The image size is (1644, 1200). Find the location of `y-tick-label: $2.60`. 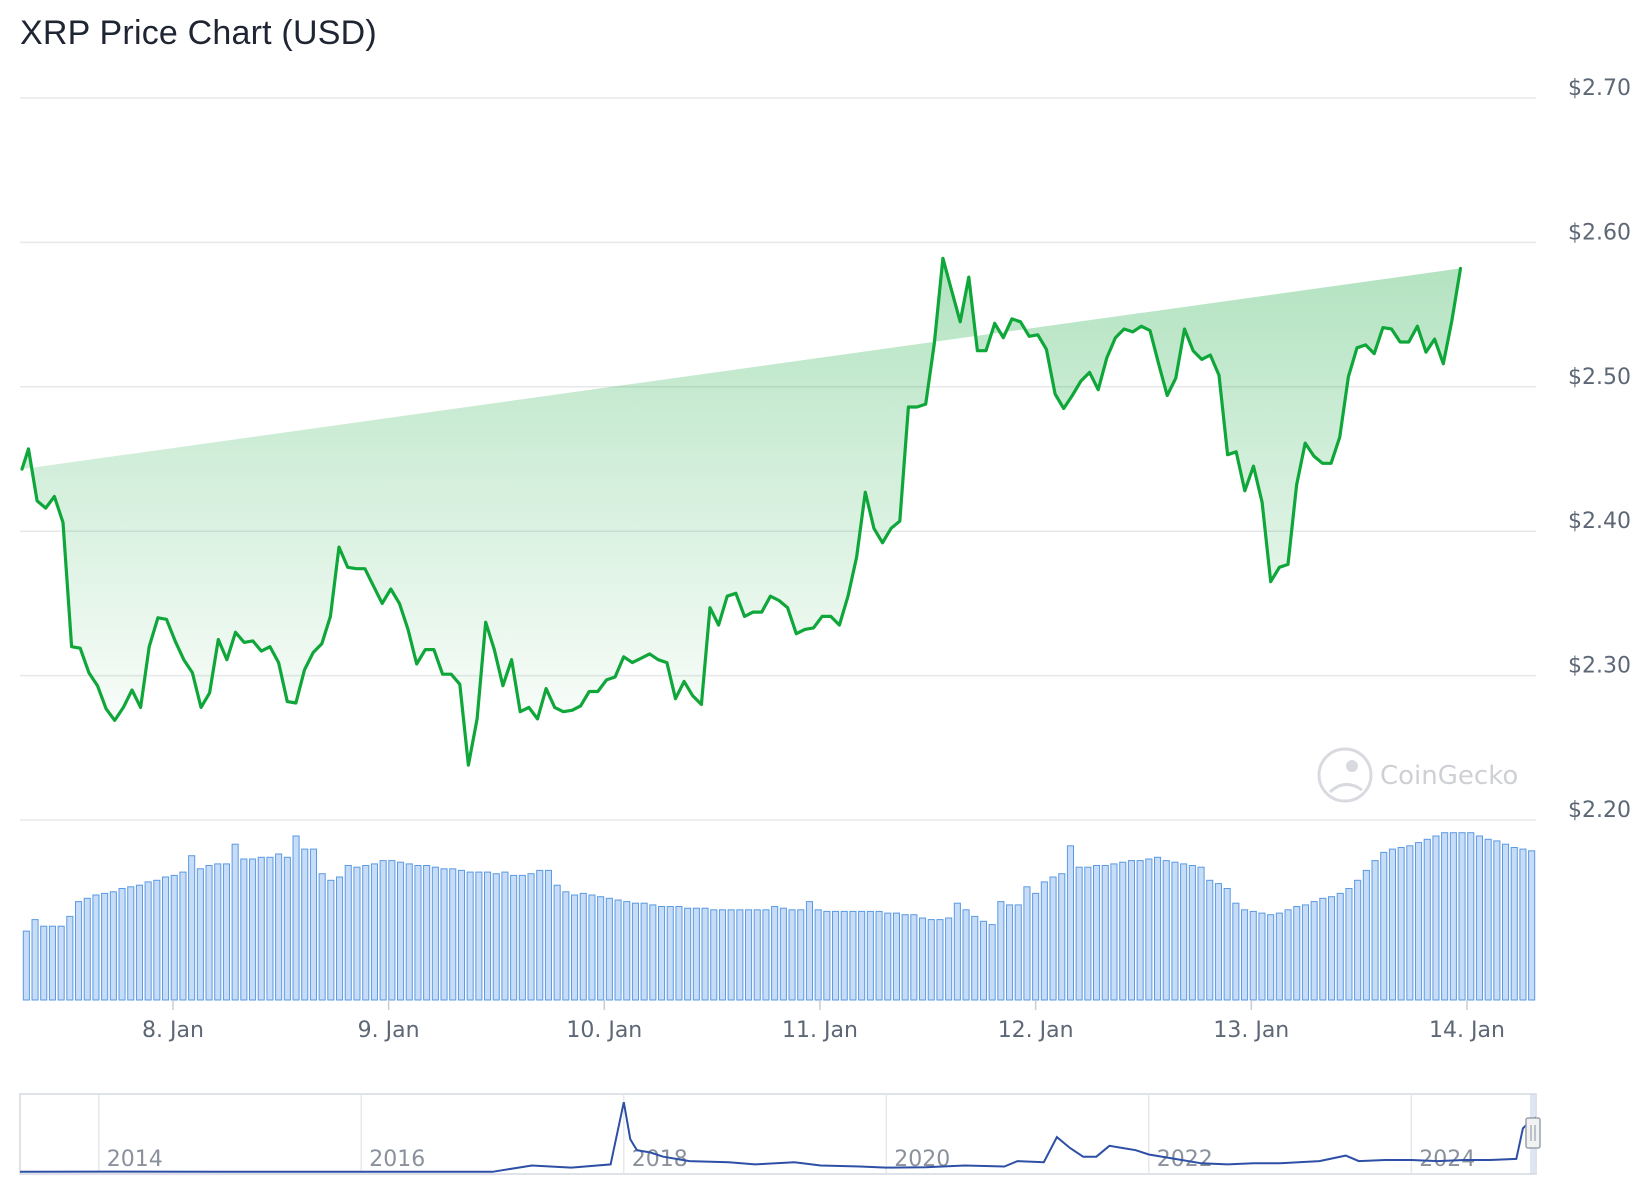

y-tick-label: $2.60 is located at coordinates (1599, 232).